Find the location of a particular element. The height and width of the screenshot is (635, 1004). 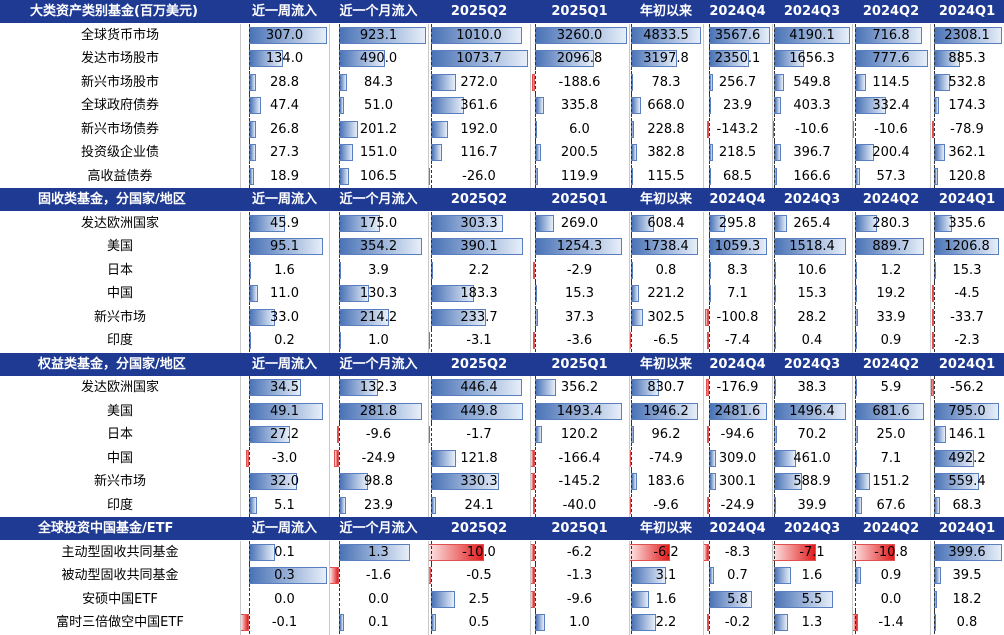

data-cell: 27.2 is located at coordinates (284, 434).